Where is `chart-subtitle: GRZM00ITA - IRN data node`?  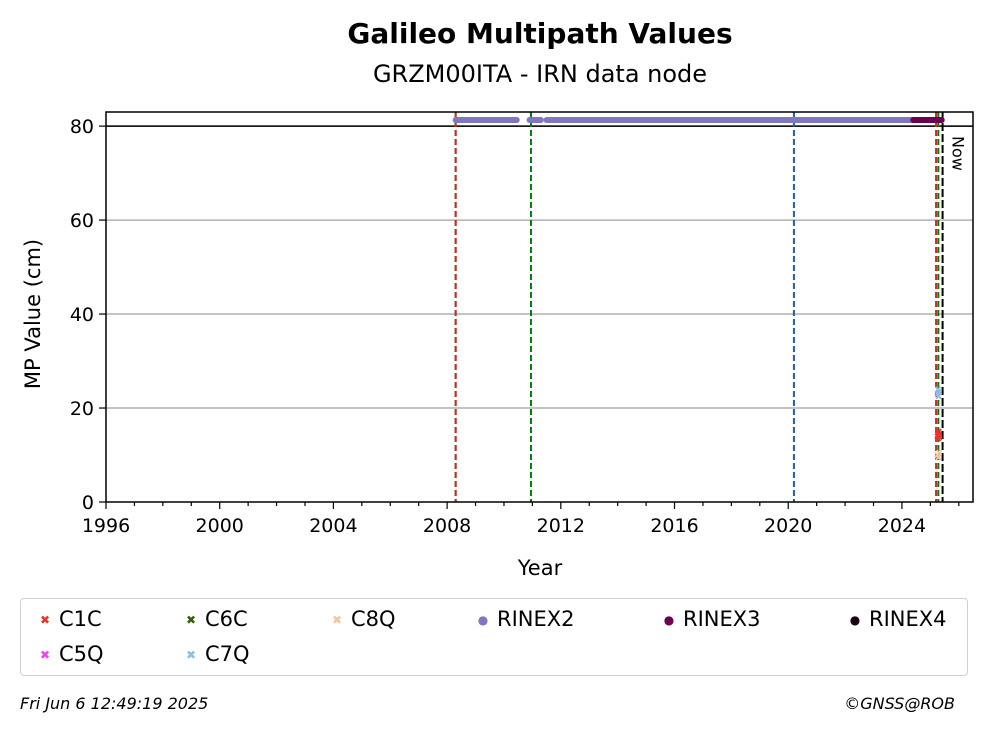 chart-subtitle: GRZM00ITA - IRN data node is located at coordinates (540, 74).